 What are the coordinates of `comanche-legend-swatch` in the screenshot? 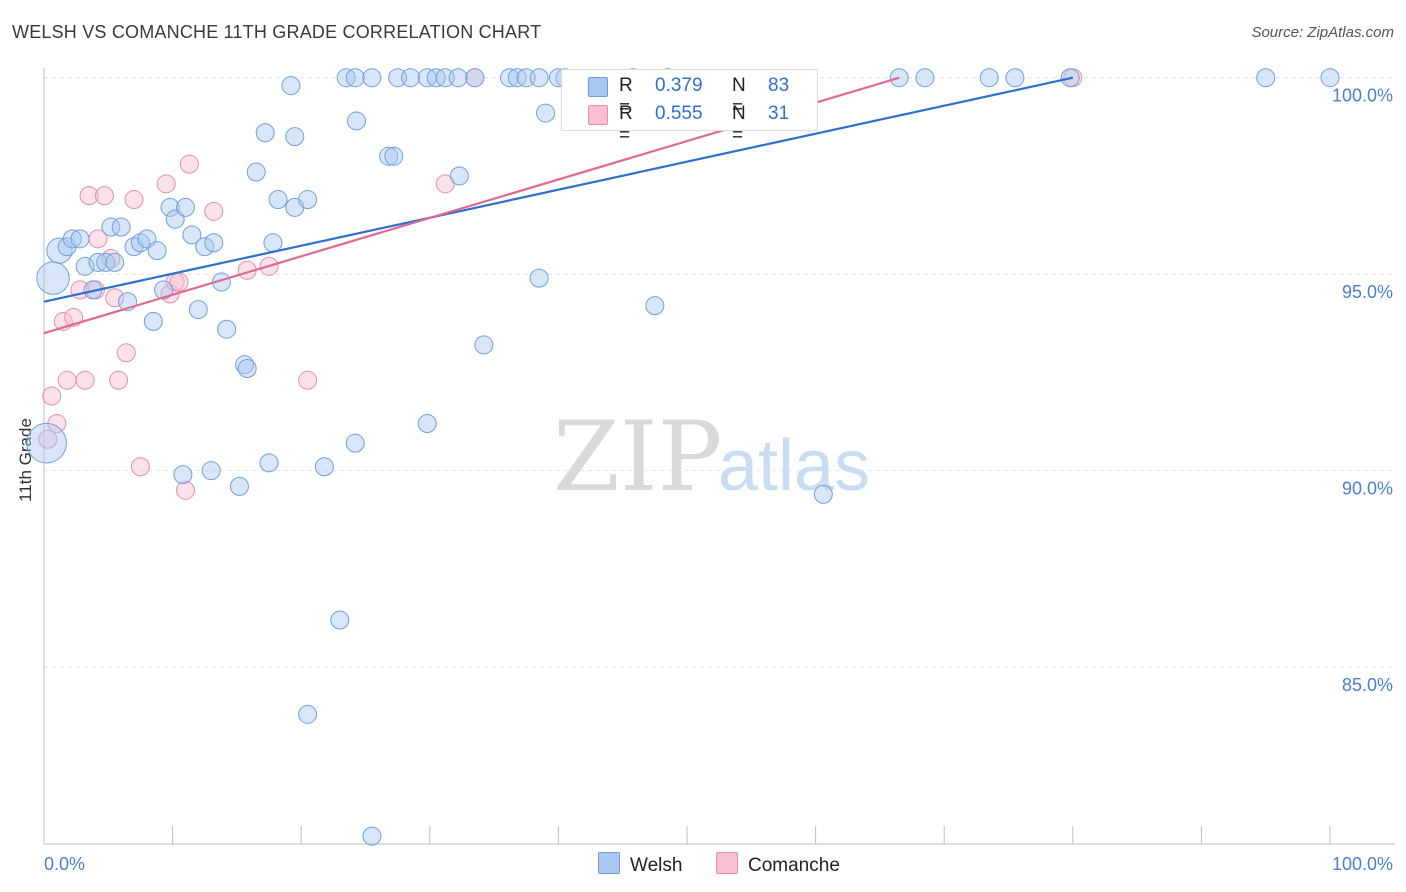 It's located at (727, 863).